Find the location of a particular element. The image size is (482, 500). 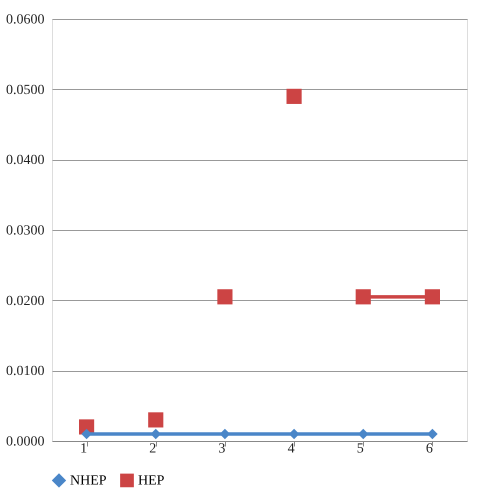

x-tick-label: 4 is located at coordinates (291, 449).